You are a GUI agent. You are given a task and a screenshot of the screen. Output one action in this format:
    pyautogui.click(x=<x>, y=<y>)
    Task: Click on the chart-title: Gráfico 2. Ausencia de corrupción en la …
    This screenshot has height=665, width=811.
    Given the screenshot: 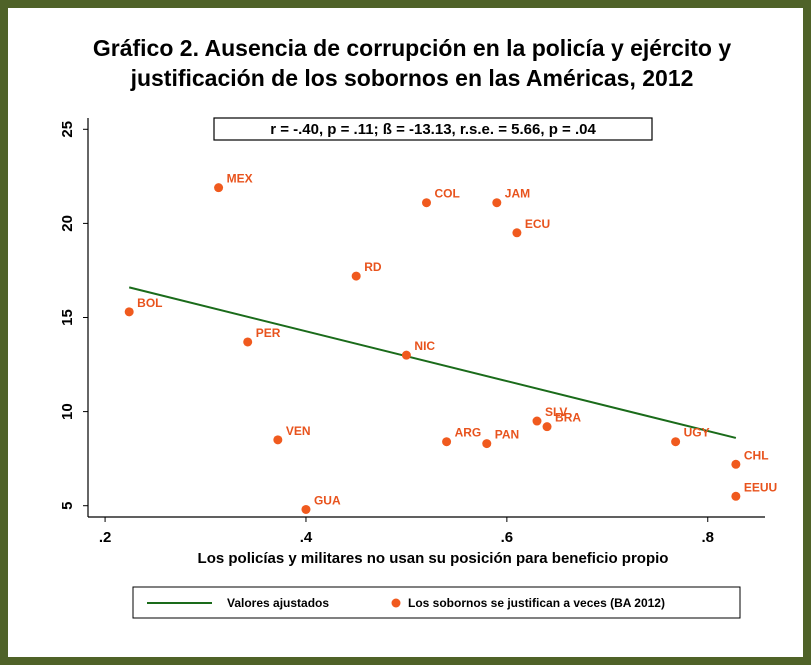 What is the action you would take?
    pyautogui.click(x=412, y=48)
    